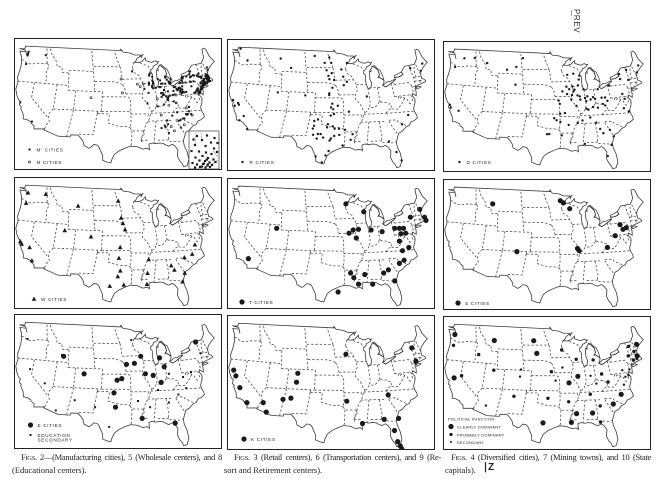  Describe the element at coordinates (263, 439) in the screenshot. I see `svg-text: K CITIES` at that location.